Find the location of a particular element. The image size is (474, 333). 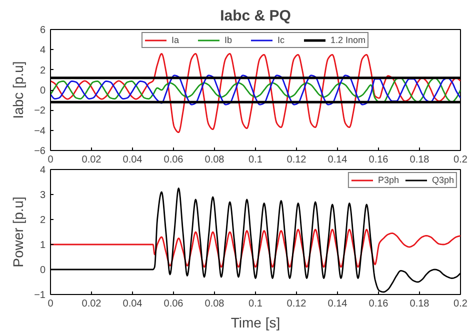

legend-label: Q3ph is located at coordinates (443, 180).